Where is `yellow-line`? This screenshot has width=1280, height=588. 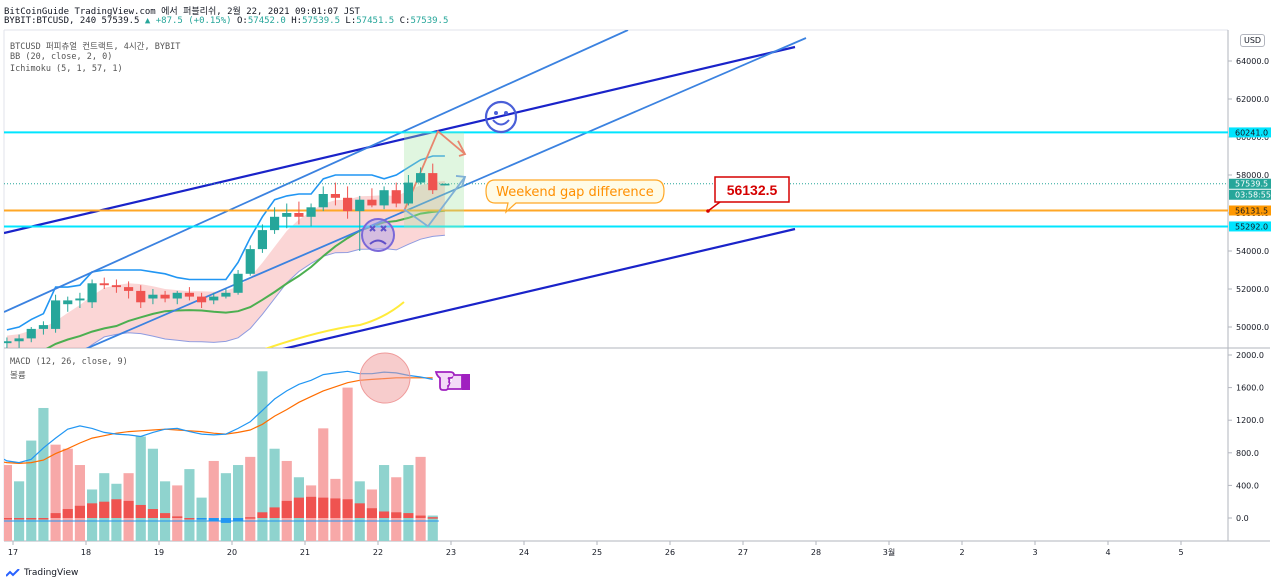 yellow-line is located at coordinates (334, 324).